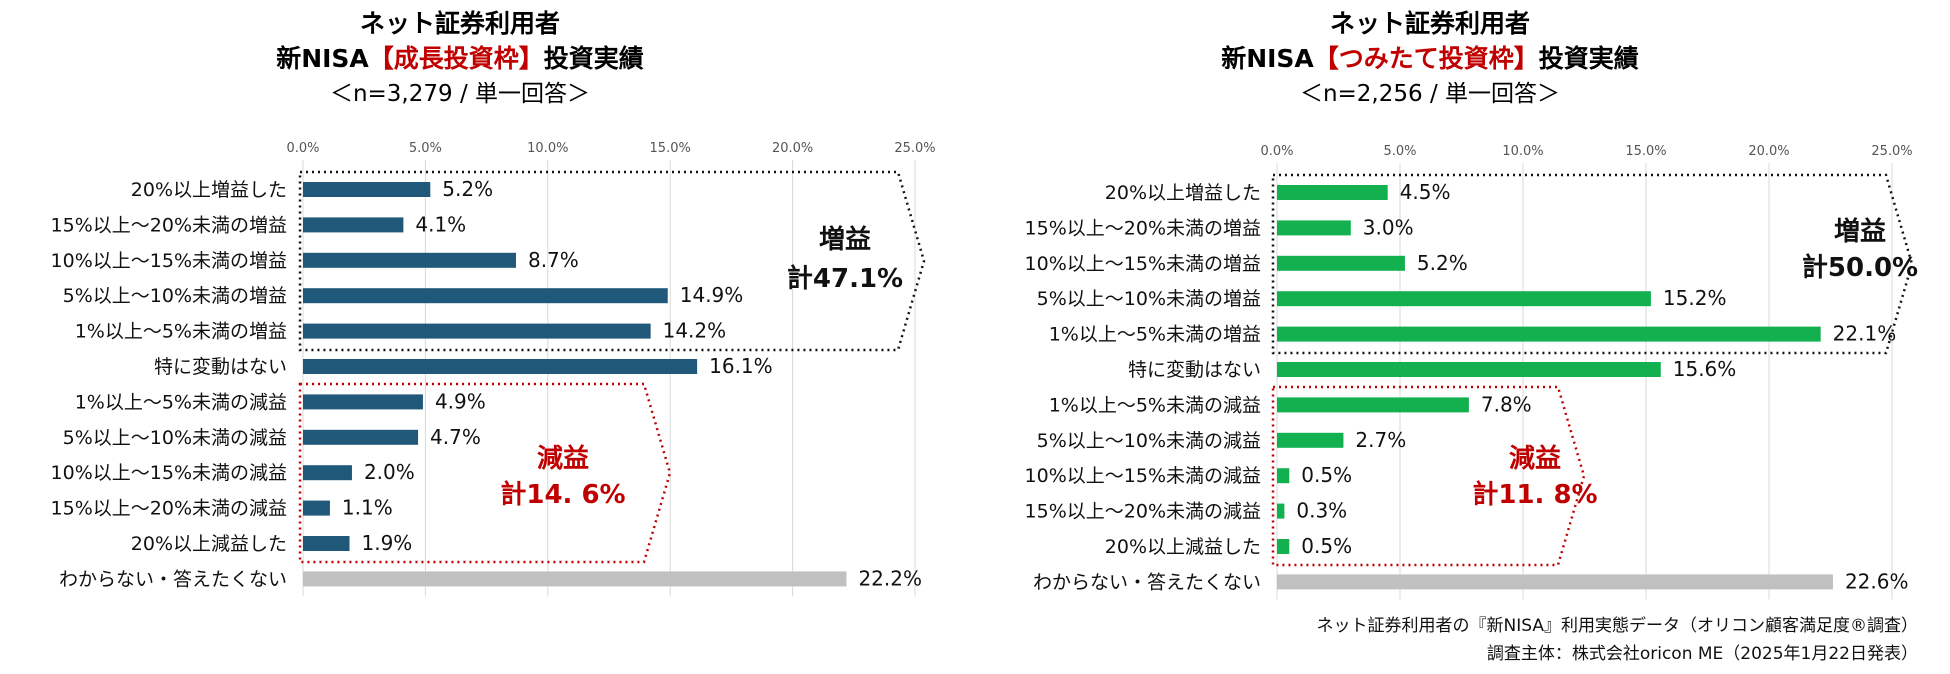 Image resolution: width=1950 pixels, height=674 pixels. What do you see at coordinates (712, 295) in the screenshot?
I see `value-label: 14.9%` at bounding box center [712, 295].